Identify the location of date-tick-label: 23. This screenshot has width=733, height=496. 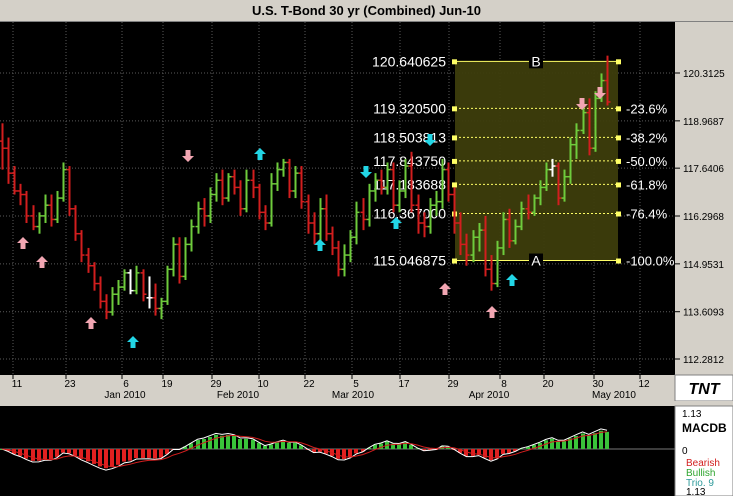
(70, 384).